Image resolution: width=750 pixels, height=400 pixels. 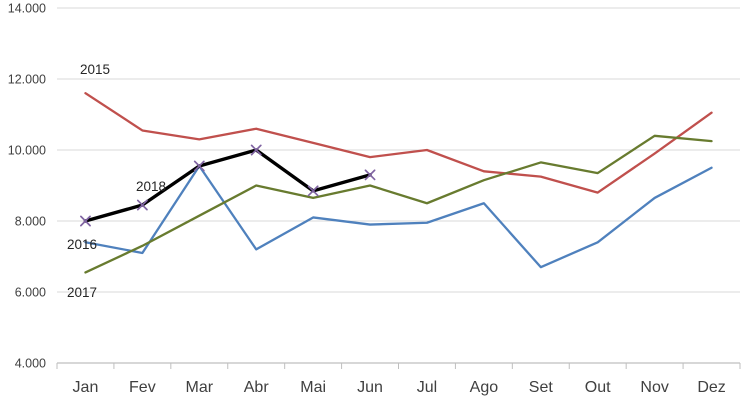 What do you see at coordinates (30, 364) in the screenshot?
I see `y-axis-label-4.000: 4.000` at bounding box center [30, 364].